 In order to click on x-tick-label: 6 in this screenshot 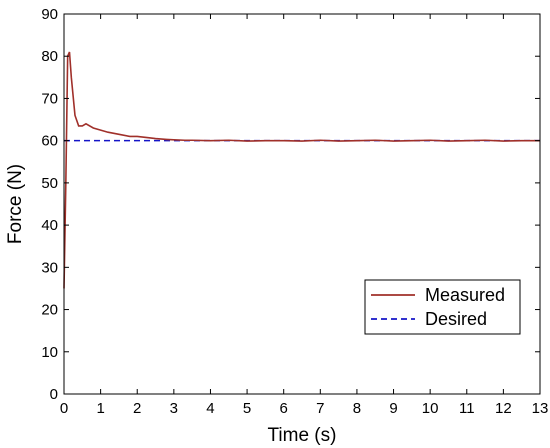, I will do `click(284, 408)`.